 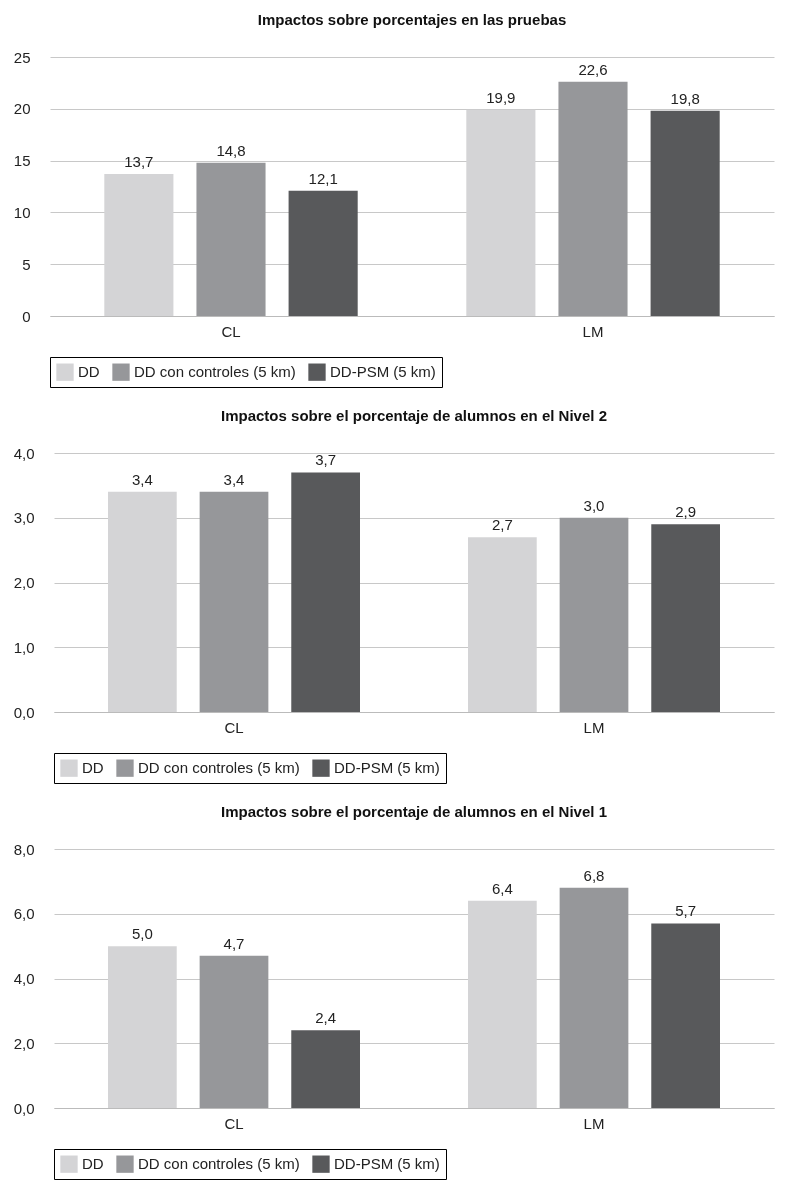 What do you see at coordinates (231, 150) in the screenshot?
I see `data-label: 14,8` at bounding box center [231, 150].